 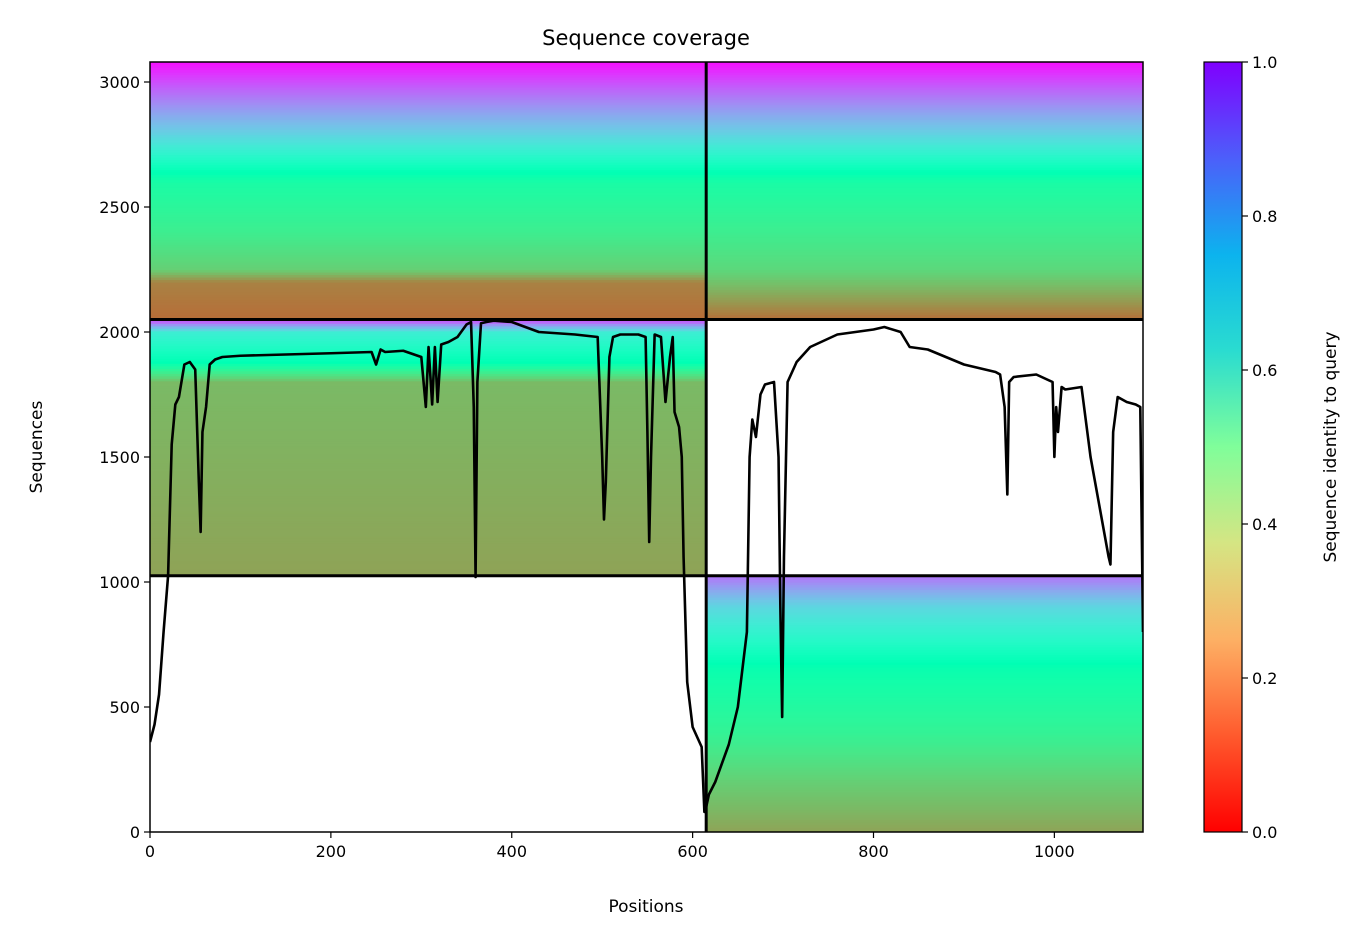 What do you see at coordinates (1223, 447) in the screenshot?
I see `colorbar` at bounding box center [1223, 447].